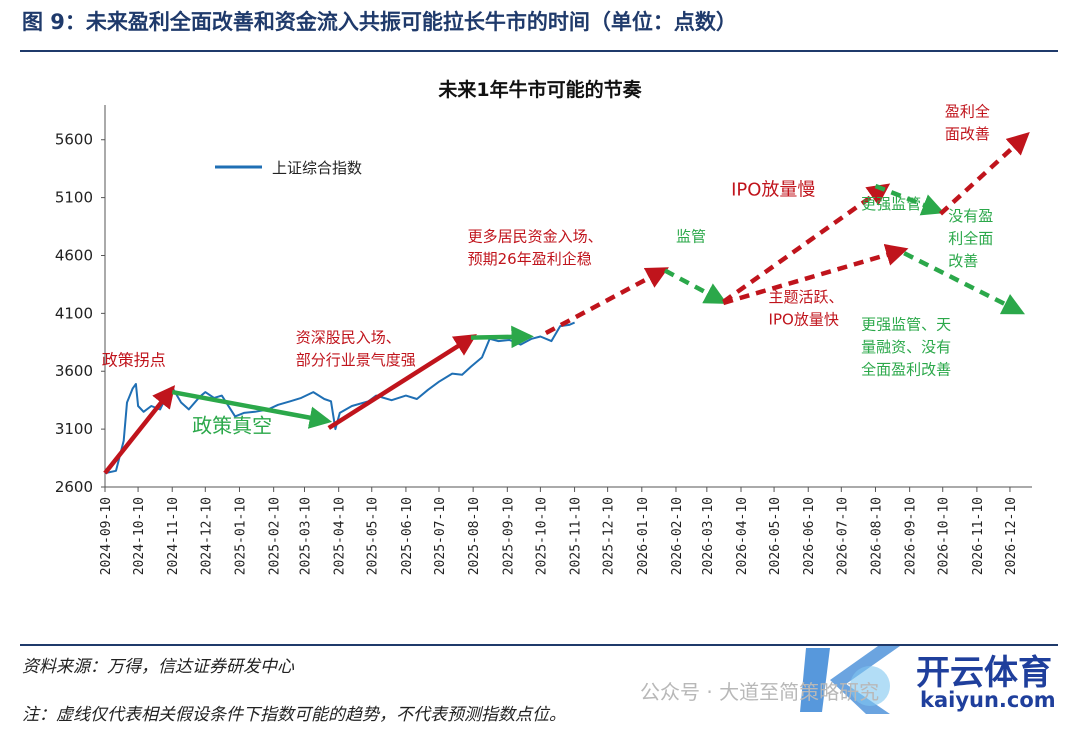  I want to click on figure-title: 图 9：未来盈利全面改善和资金流入共振可能拉长牛市的时间（单位：点数）, so click(379, 22).